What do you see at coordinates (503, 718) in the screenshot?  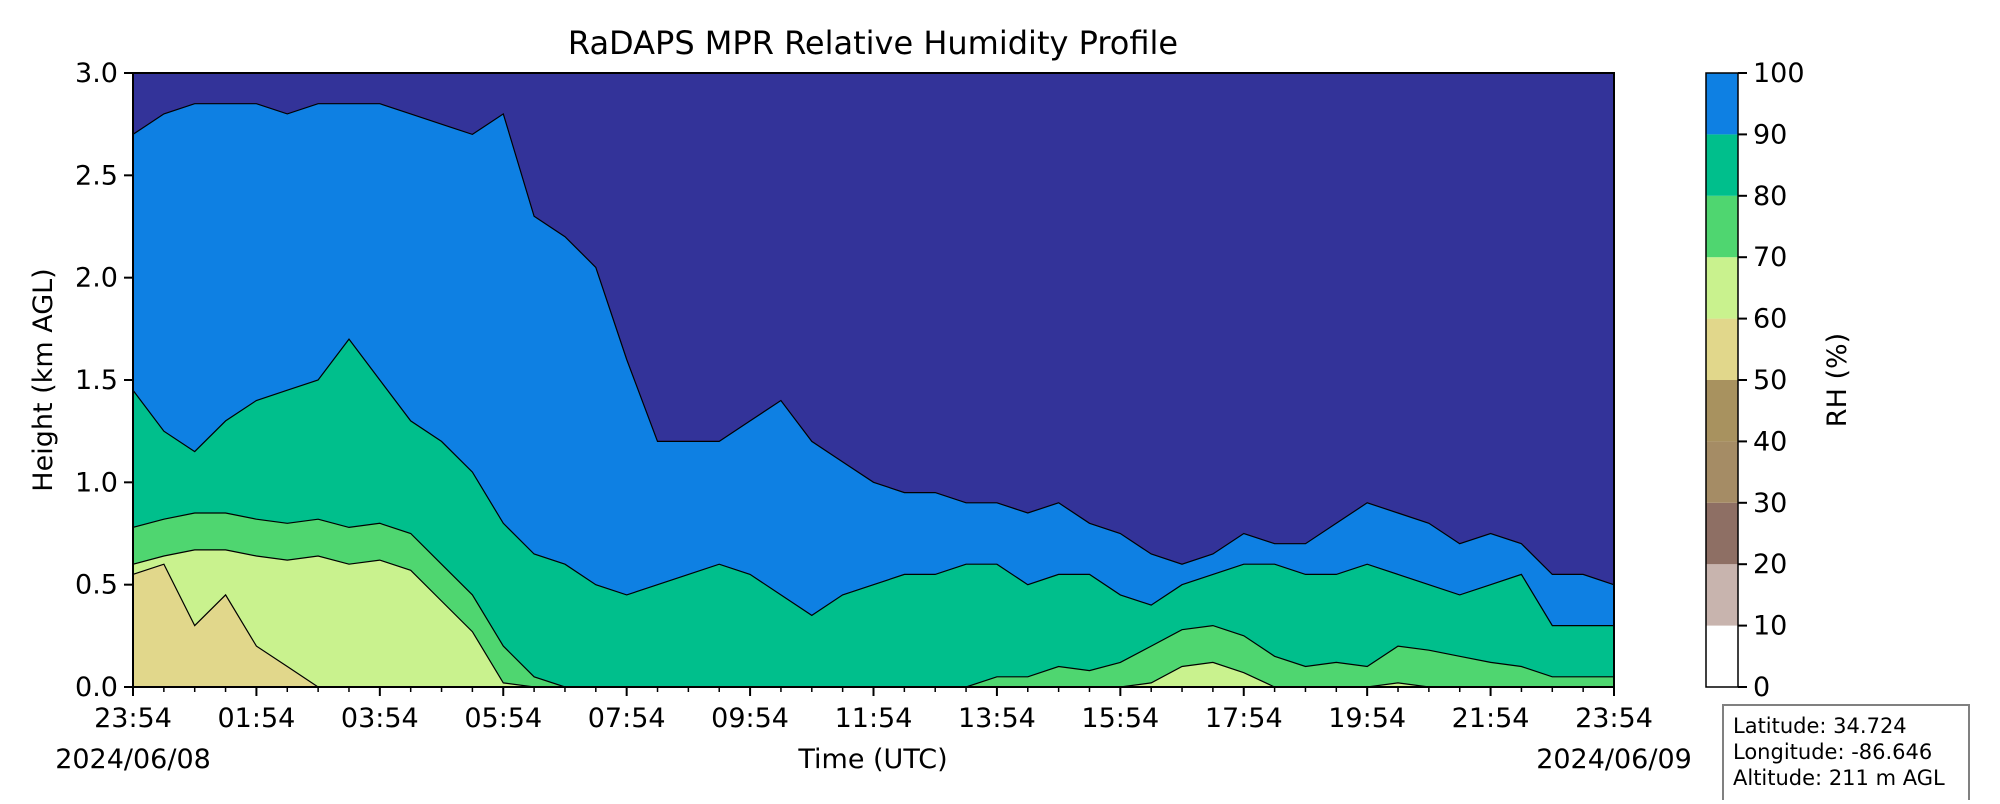 I see `x-tick-label: 05:54` at bounding box center [503, 718].